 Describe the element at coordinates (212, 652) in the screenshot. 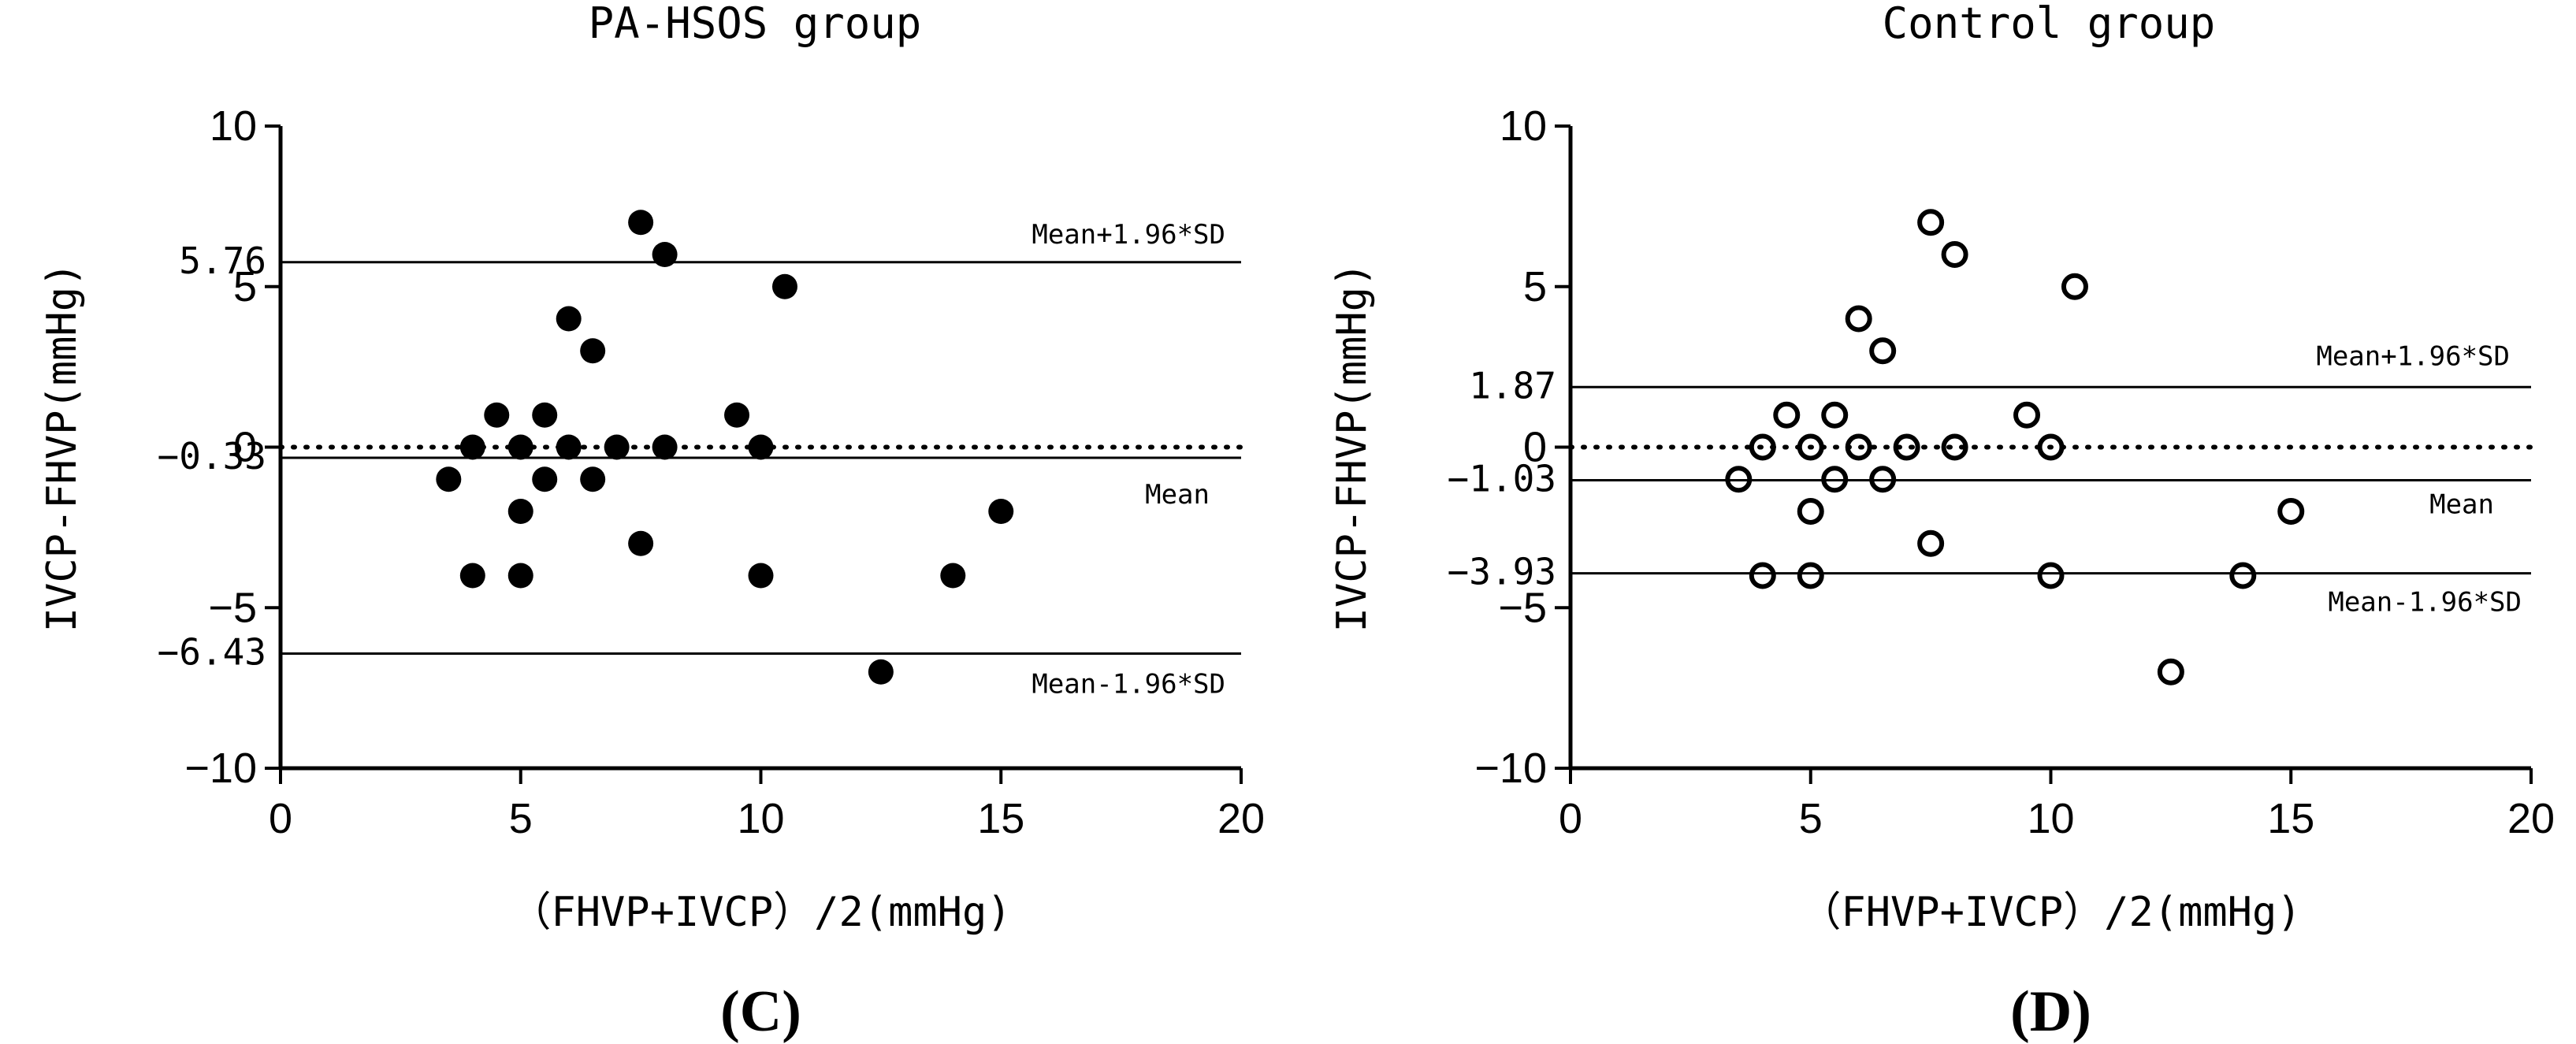

I see `ref-value-lower-loa: −6.43` at that location.